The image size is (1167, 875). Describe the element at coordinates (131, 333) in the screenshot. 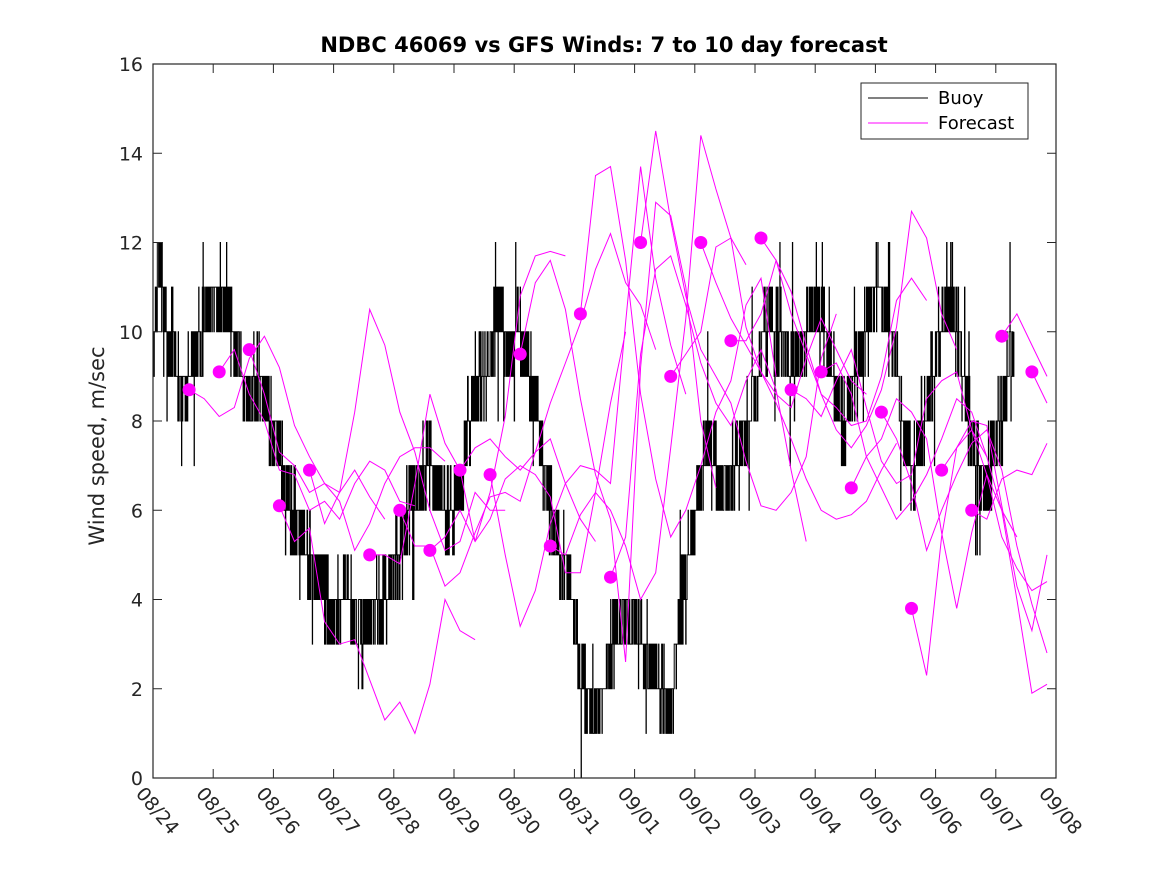

I see `y-tick-label: 10` at that location.